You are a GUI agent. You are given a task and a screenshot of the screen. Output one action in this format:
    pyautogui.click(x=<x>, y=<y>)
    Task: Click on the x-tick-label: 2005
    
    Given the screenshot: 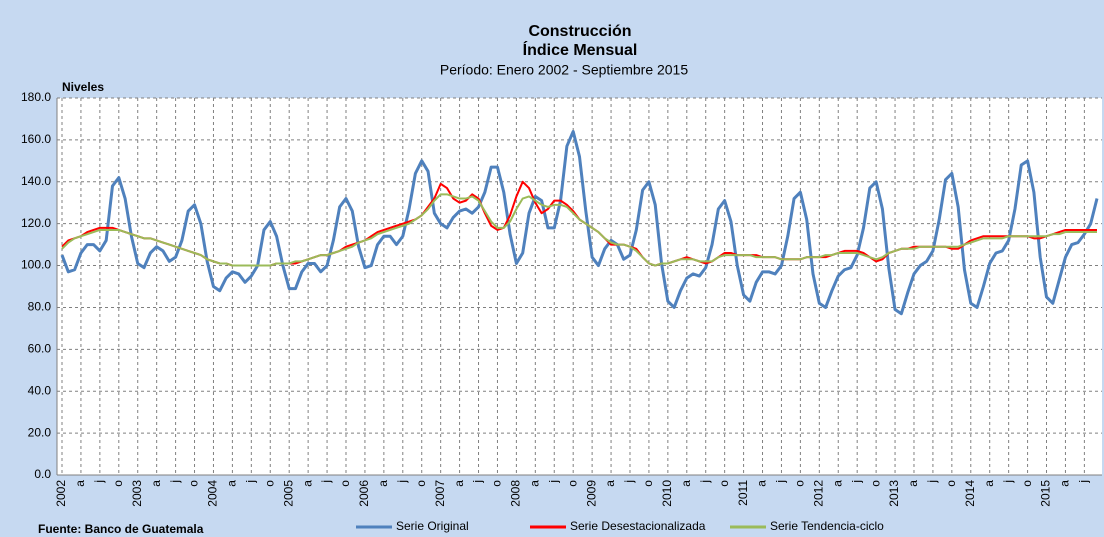 What is the action you would take?
    pyautogui.click(x=288, y=493)
    